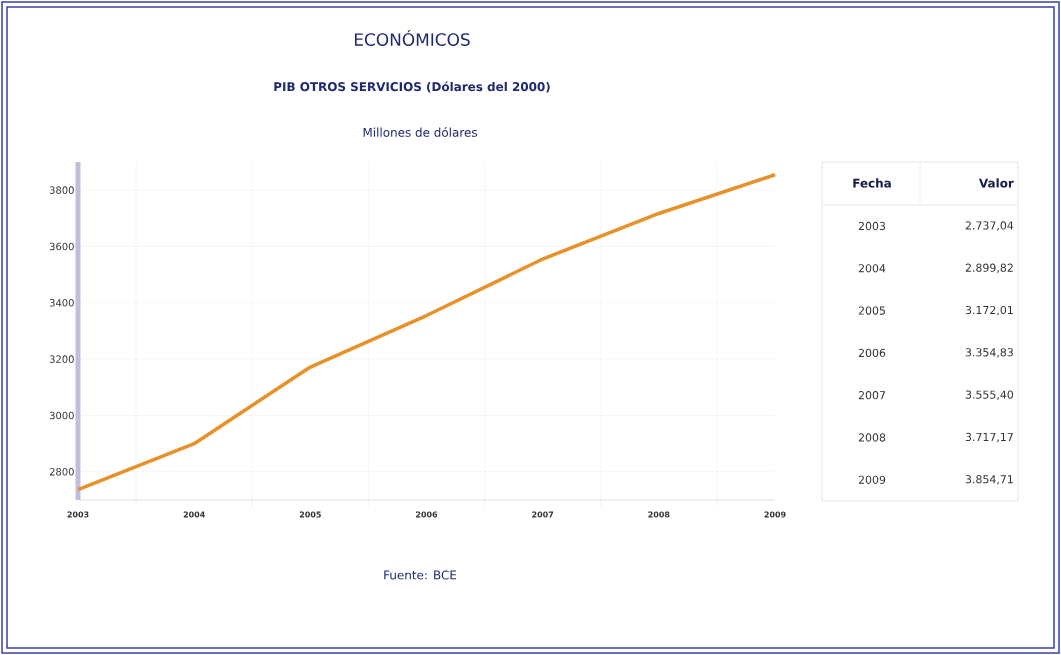 Image resolution: width=1061 pixels, height=655 pixels. I want to click on text: 2.737,04, so click(989, 226).